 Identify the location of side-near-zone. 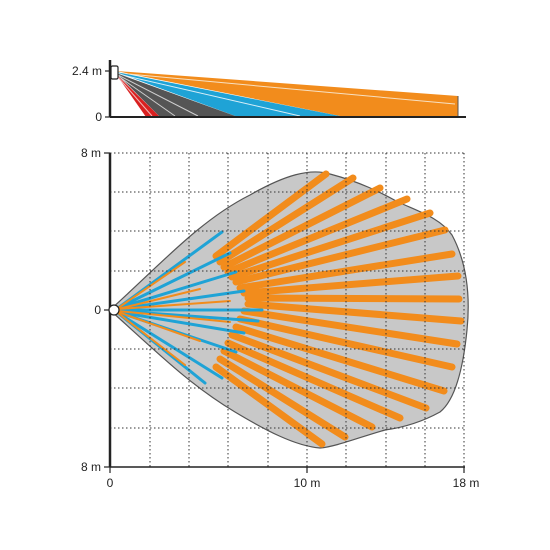
(177, 95).